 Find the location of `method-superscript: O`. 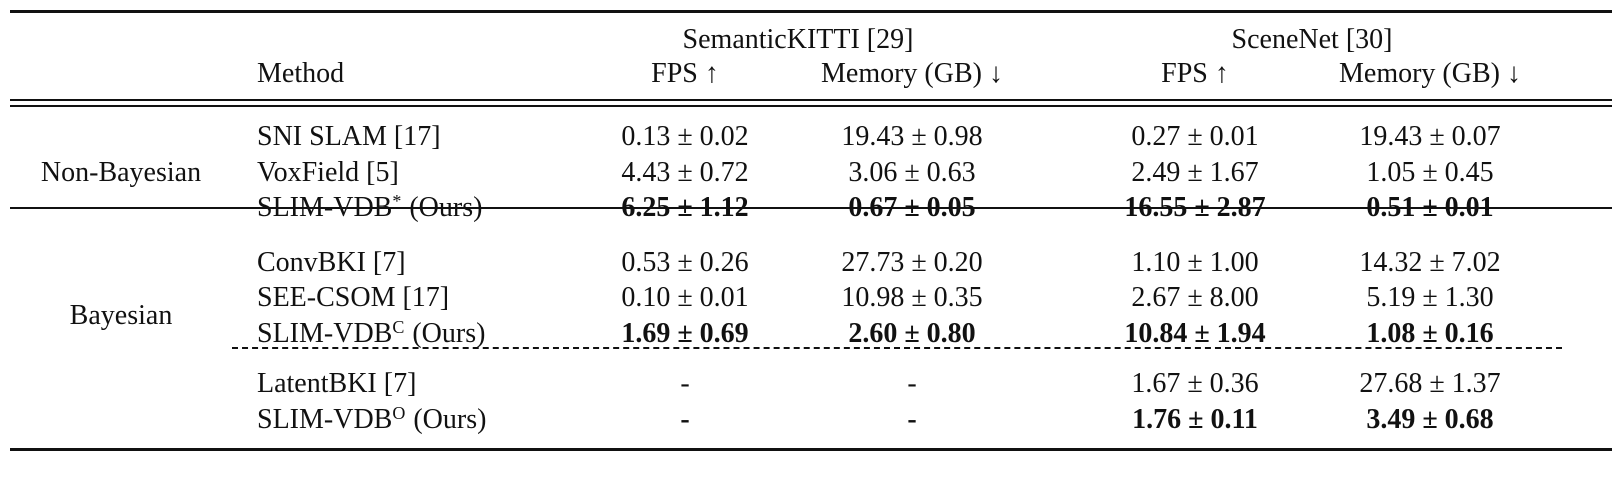

method-superscript: O is located at coordinates (399, 412).